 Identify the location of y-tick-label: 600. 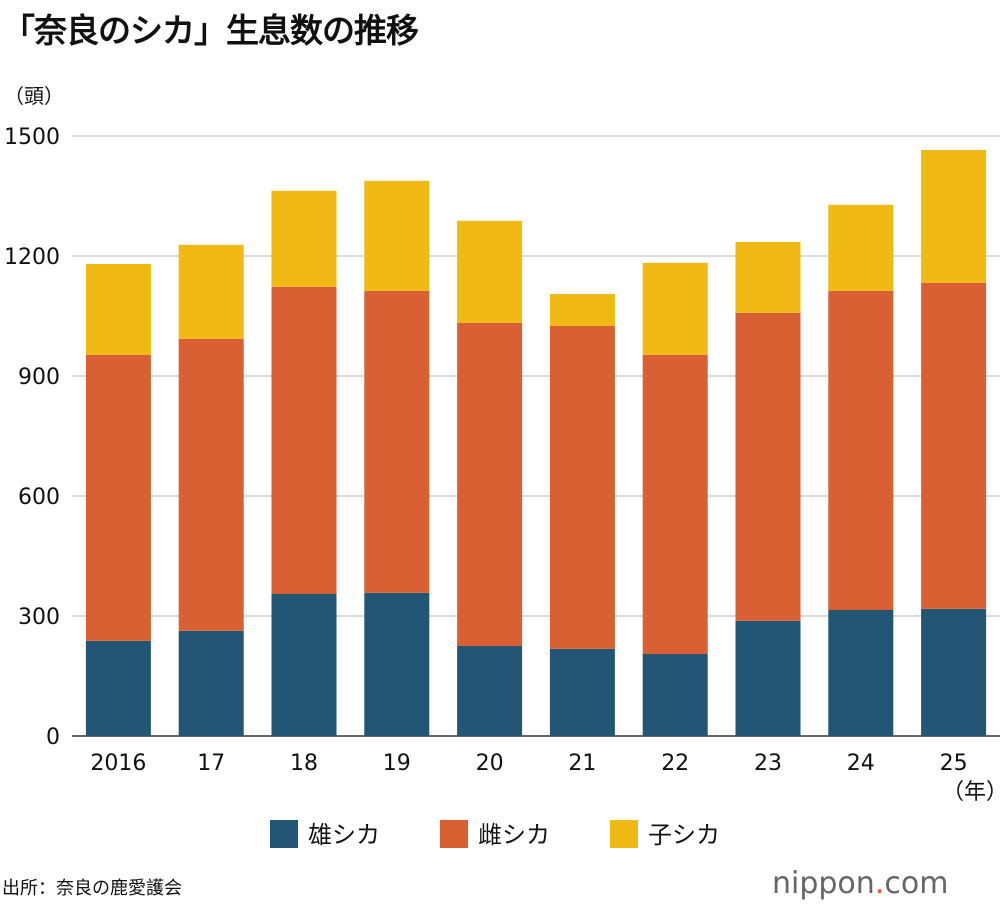
(39, 497).